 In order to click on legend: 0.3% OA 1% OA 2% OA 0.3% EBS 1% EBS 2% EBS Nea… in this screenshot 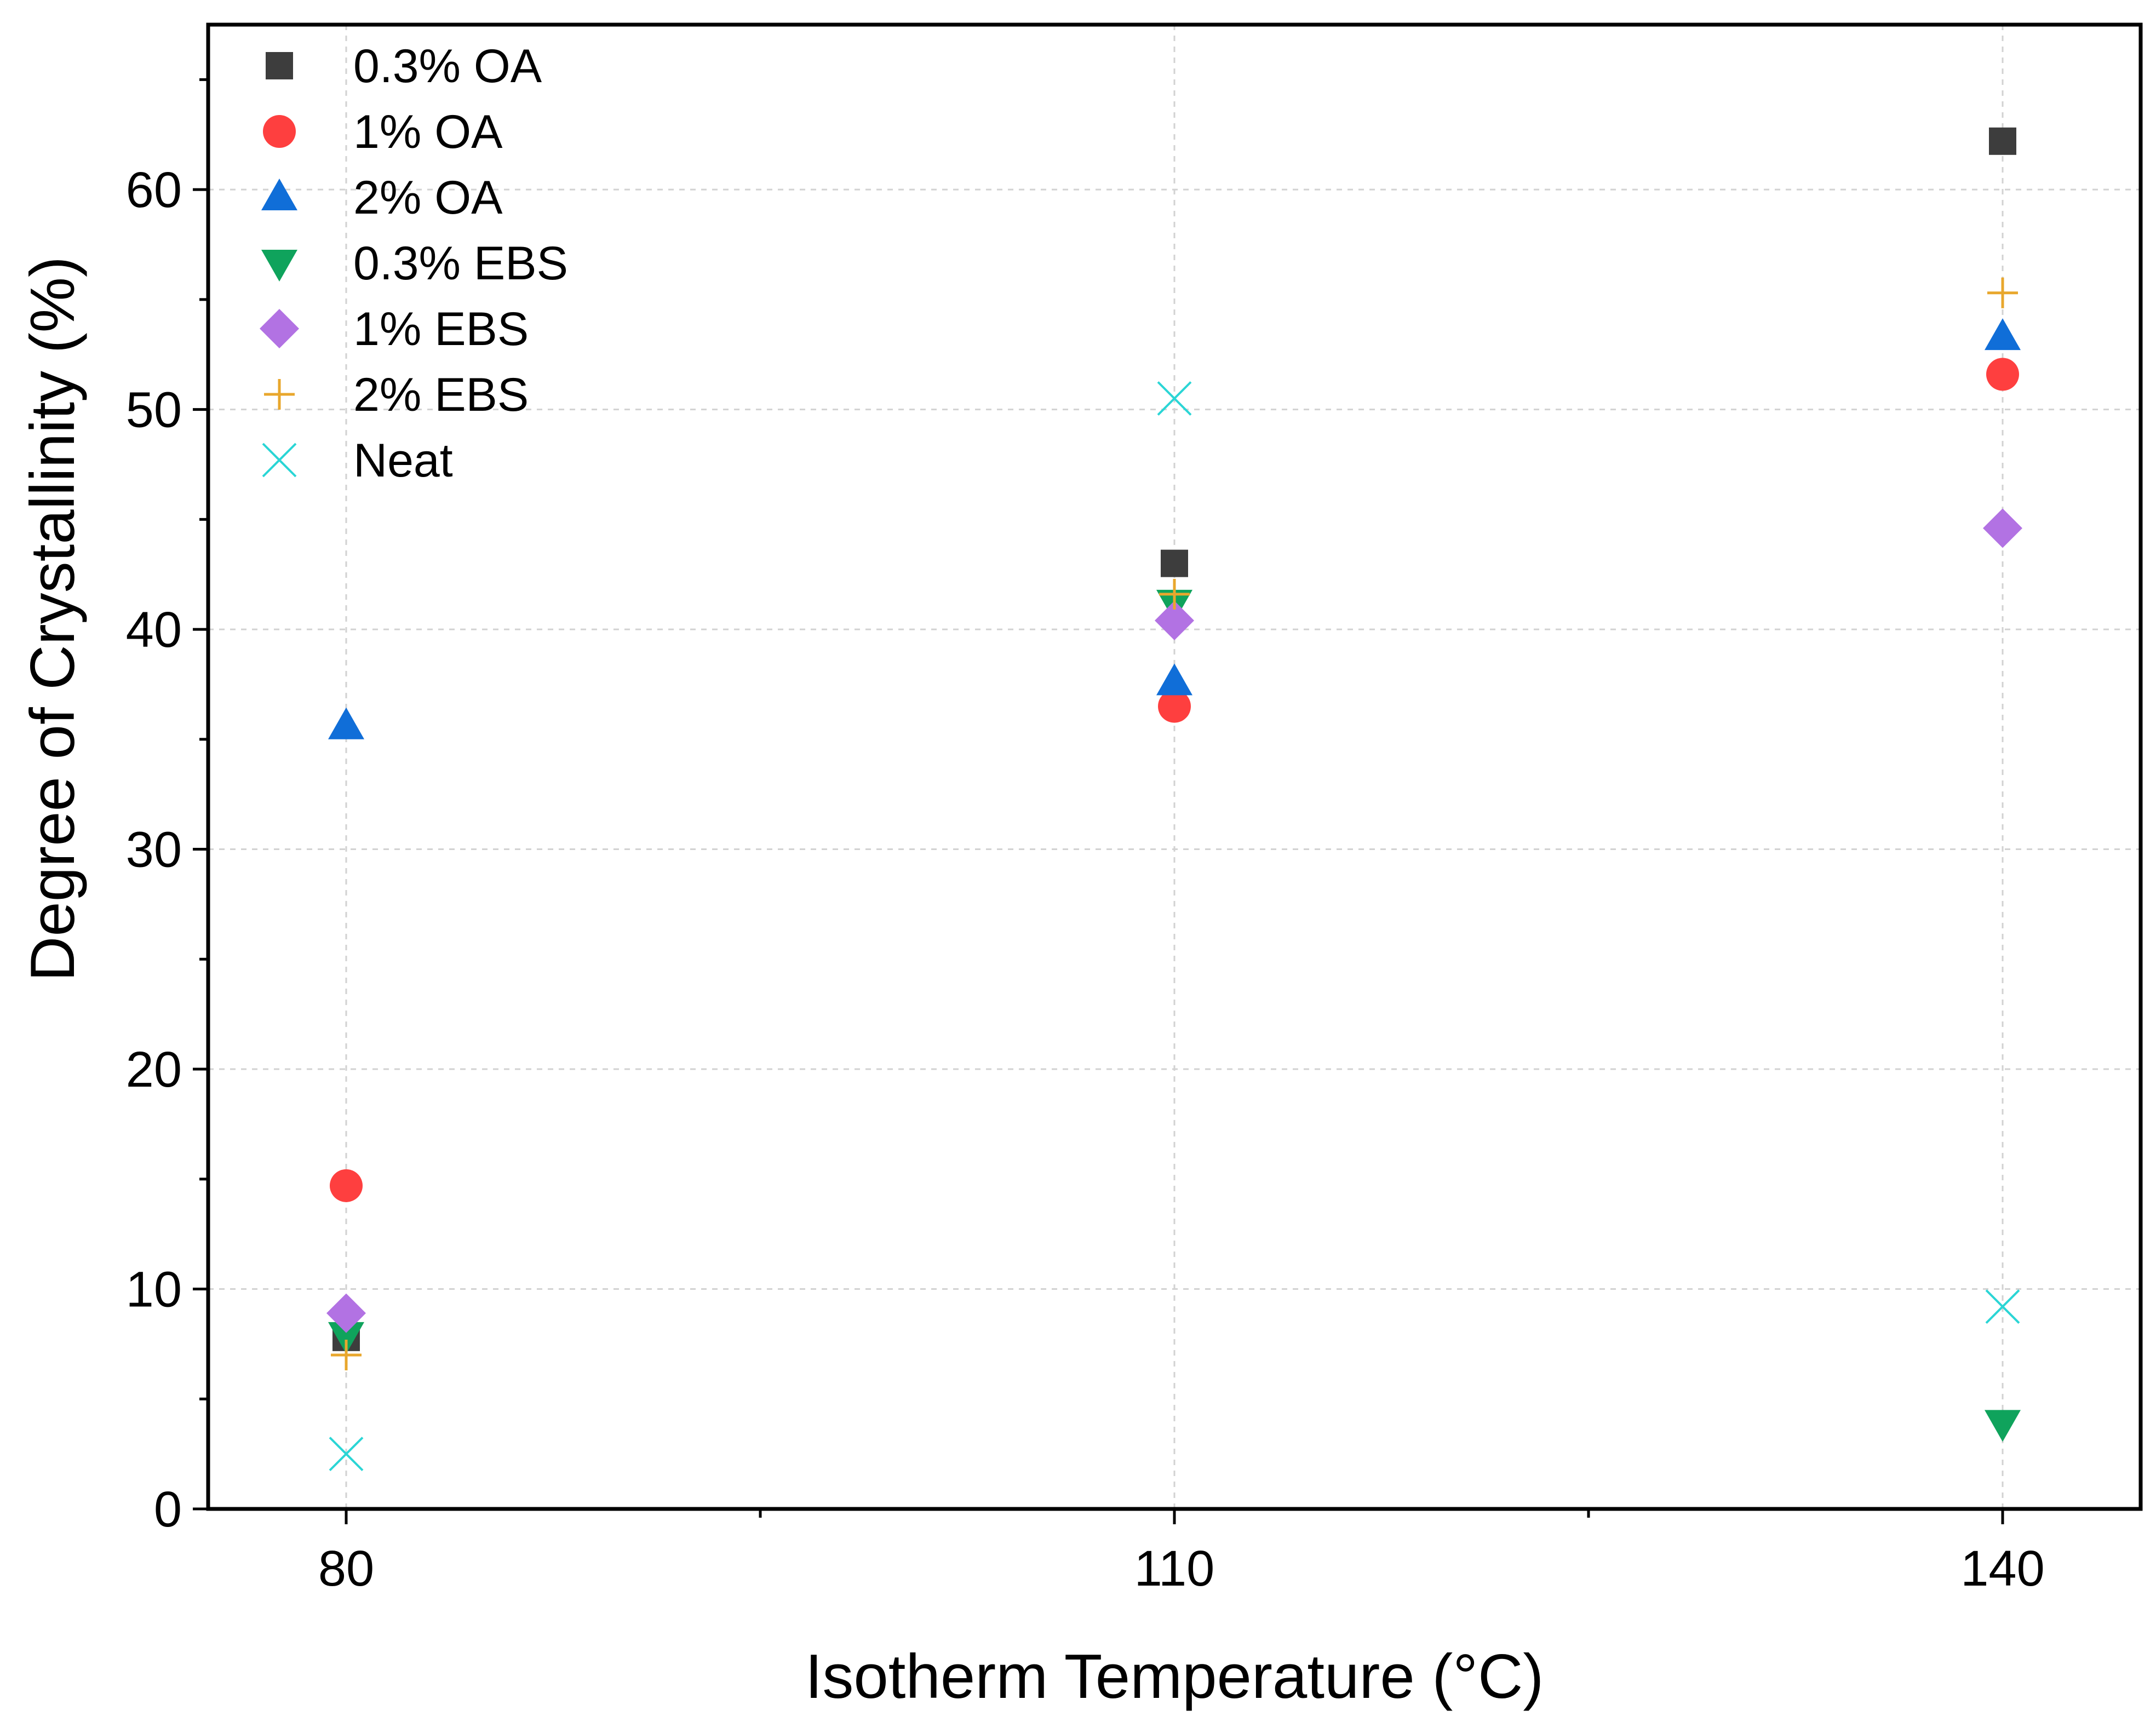, I will do `click(414, 263)`.